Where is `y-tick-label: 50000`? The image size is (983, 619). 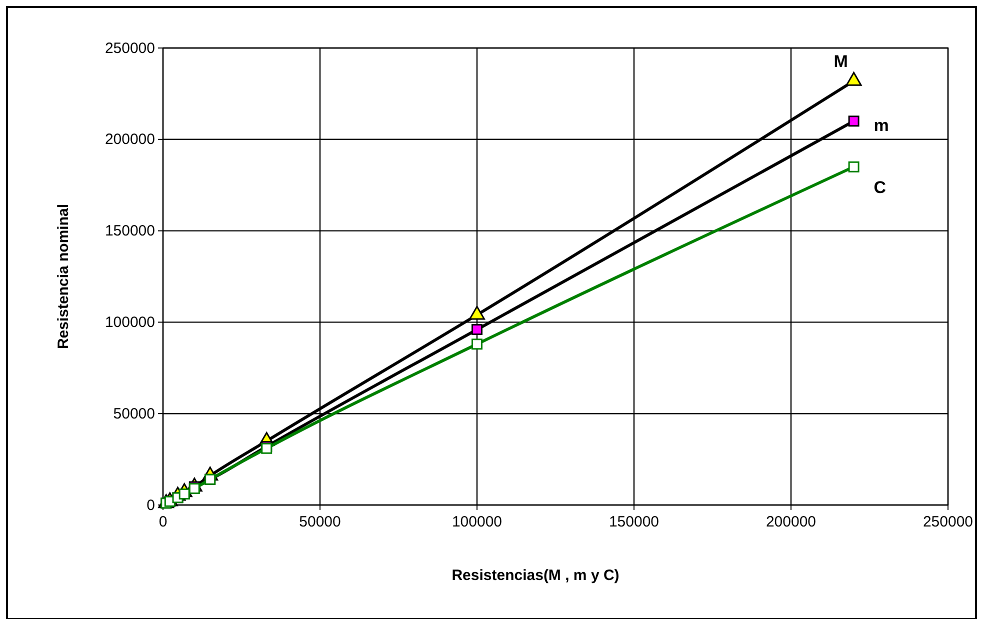
y-tick-label: 50000 is located at coordinates (134, 413).